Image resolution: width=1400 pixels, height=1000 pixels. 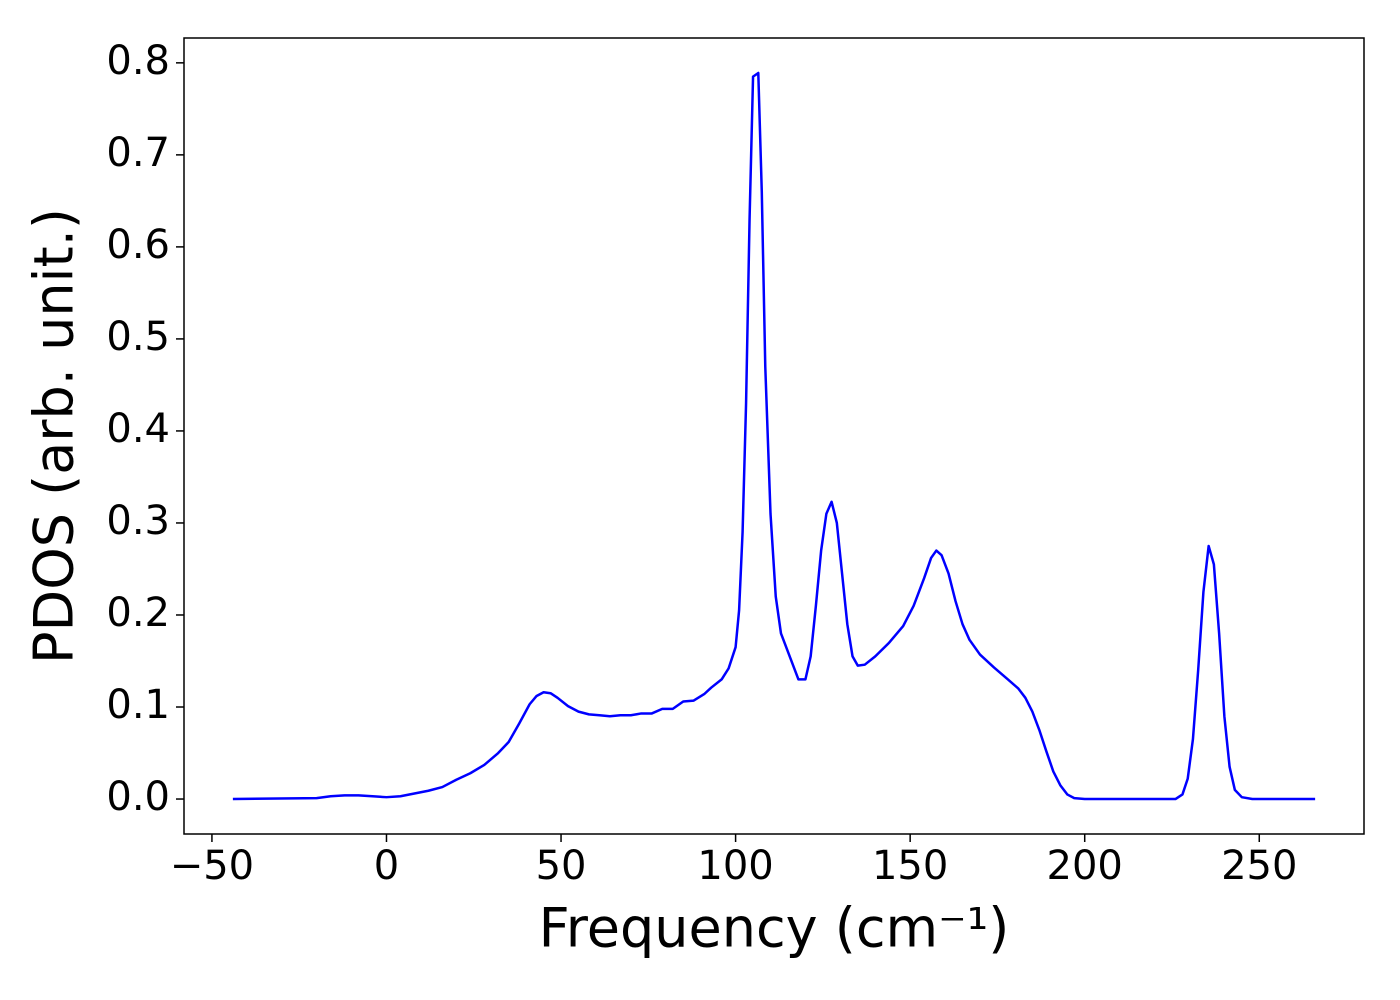 I want to click on y-tick-label: 0.2, so click(x=138, y=613).